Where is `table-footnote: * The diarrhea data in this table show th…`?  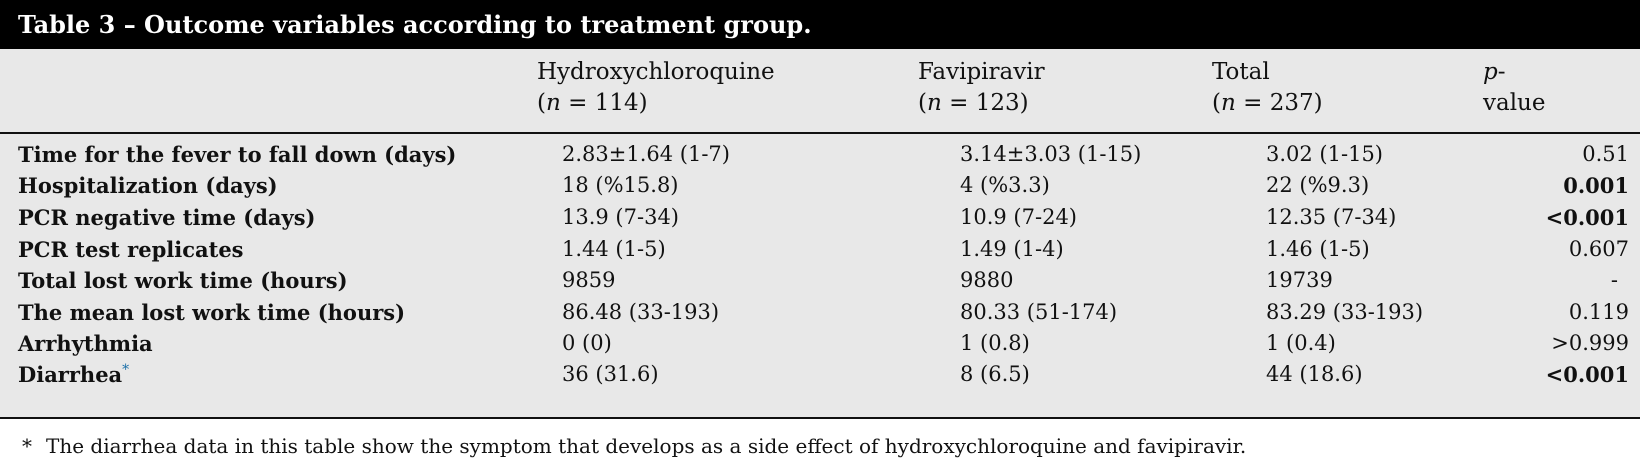 table-footnote: * The diarrhea data in this table show th… is located at coordinates (634, 446).